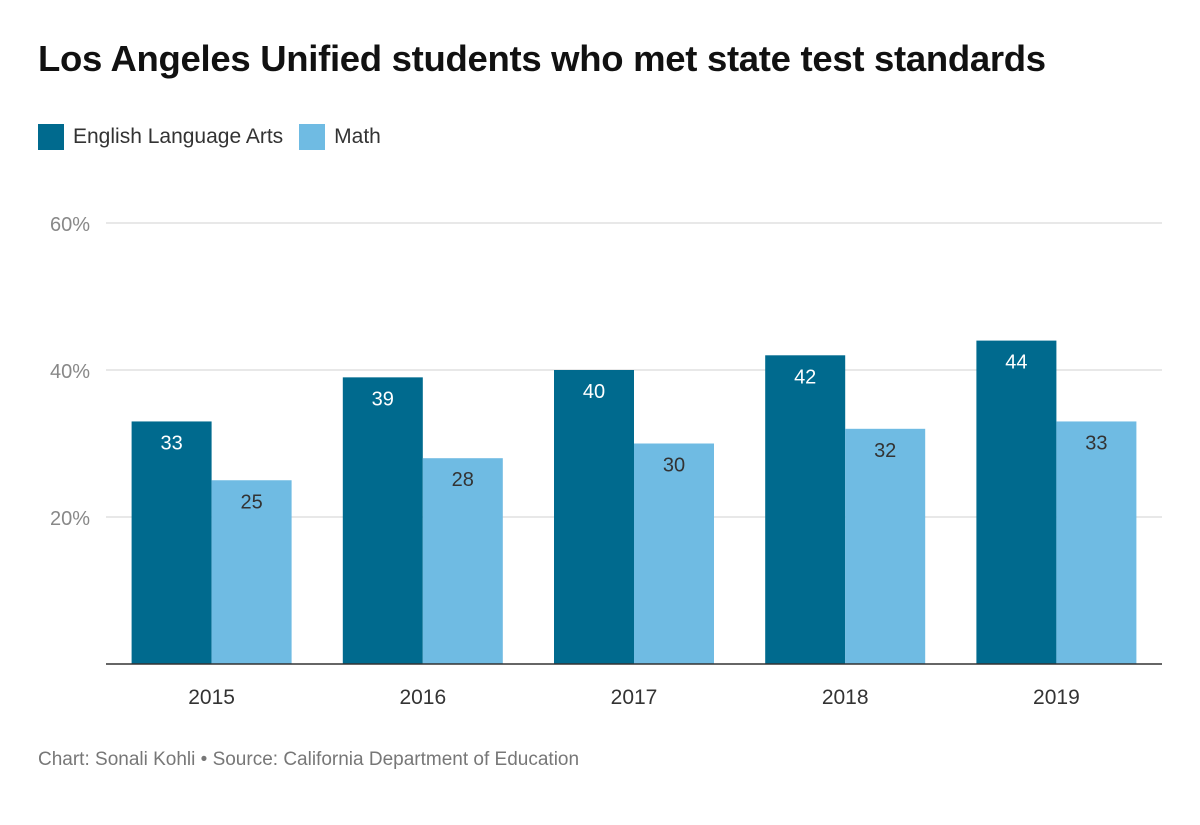  What do you see at coordinates (422, 697) in the screenshot?
I see `x-tick-label: 2016` at bounding box center [422, 697].